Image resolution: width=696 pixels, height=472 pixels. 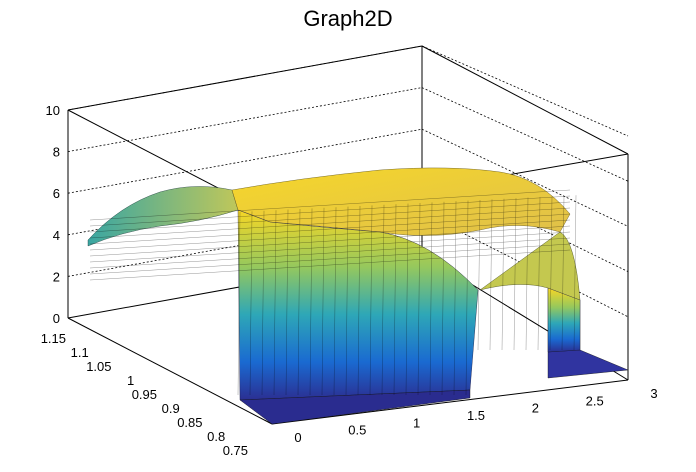 I want to click on y-tick-label: 1, so click(x=130, y=380).